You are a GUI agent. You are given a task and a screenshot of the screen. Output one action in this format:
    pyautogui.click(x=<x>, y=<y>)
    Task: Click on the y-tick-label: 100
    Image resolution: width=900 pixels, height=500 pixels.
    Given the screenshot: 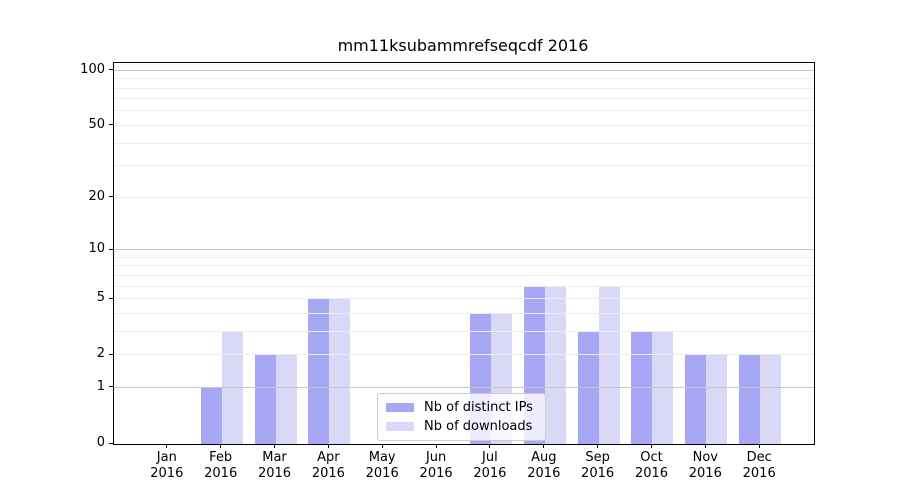 What is the action you would take?
    pyautogui.click(x=92, y=69)
    